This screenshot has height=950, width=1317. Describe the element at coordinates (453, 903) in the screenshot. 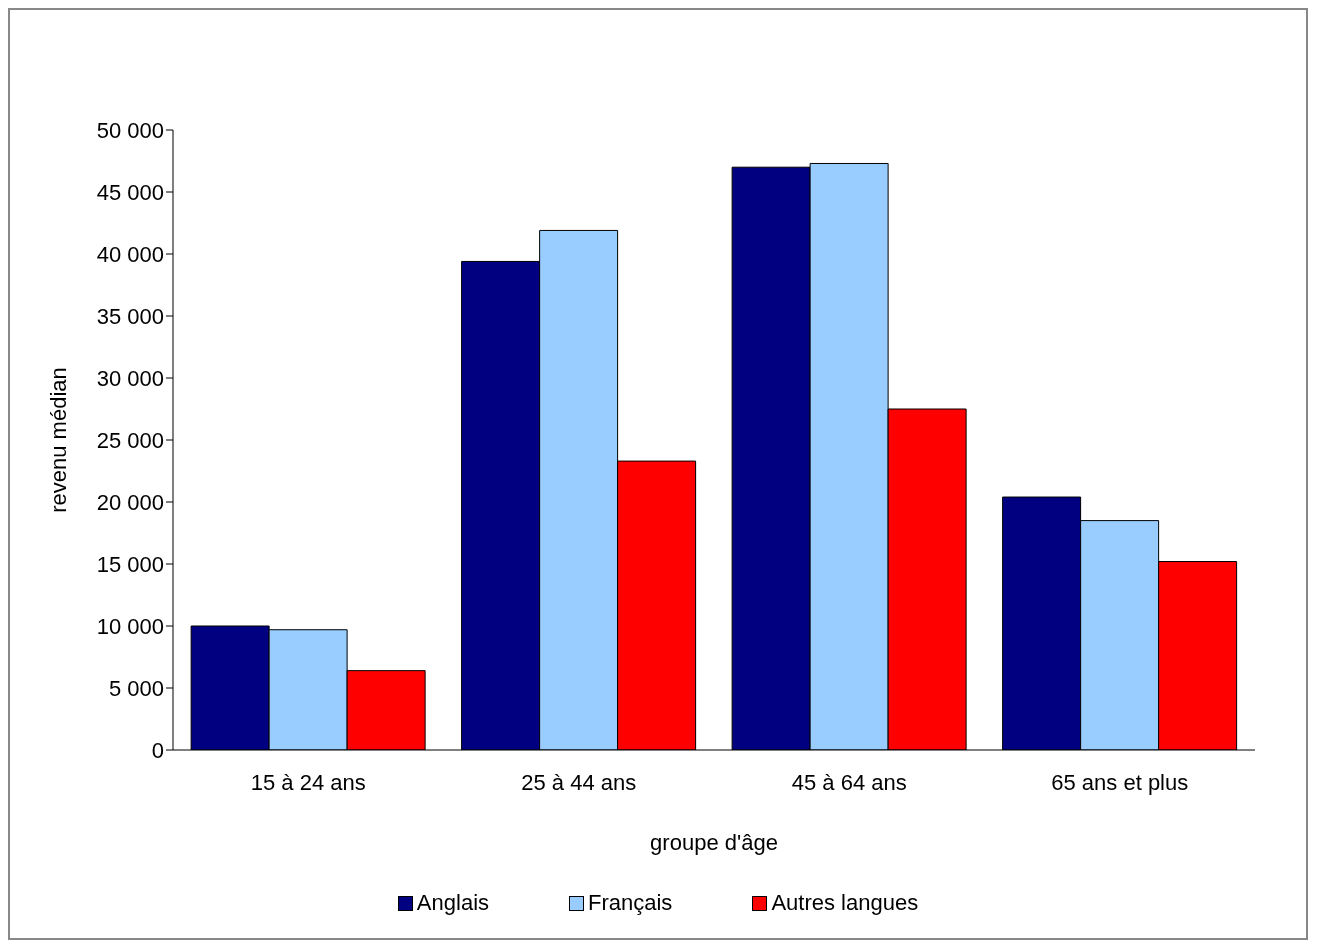

I see `legend-label: Anglais` at that location.